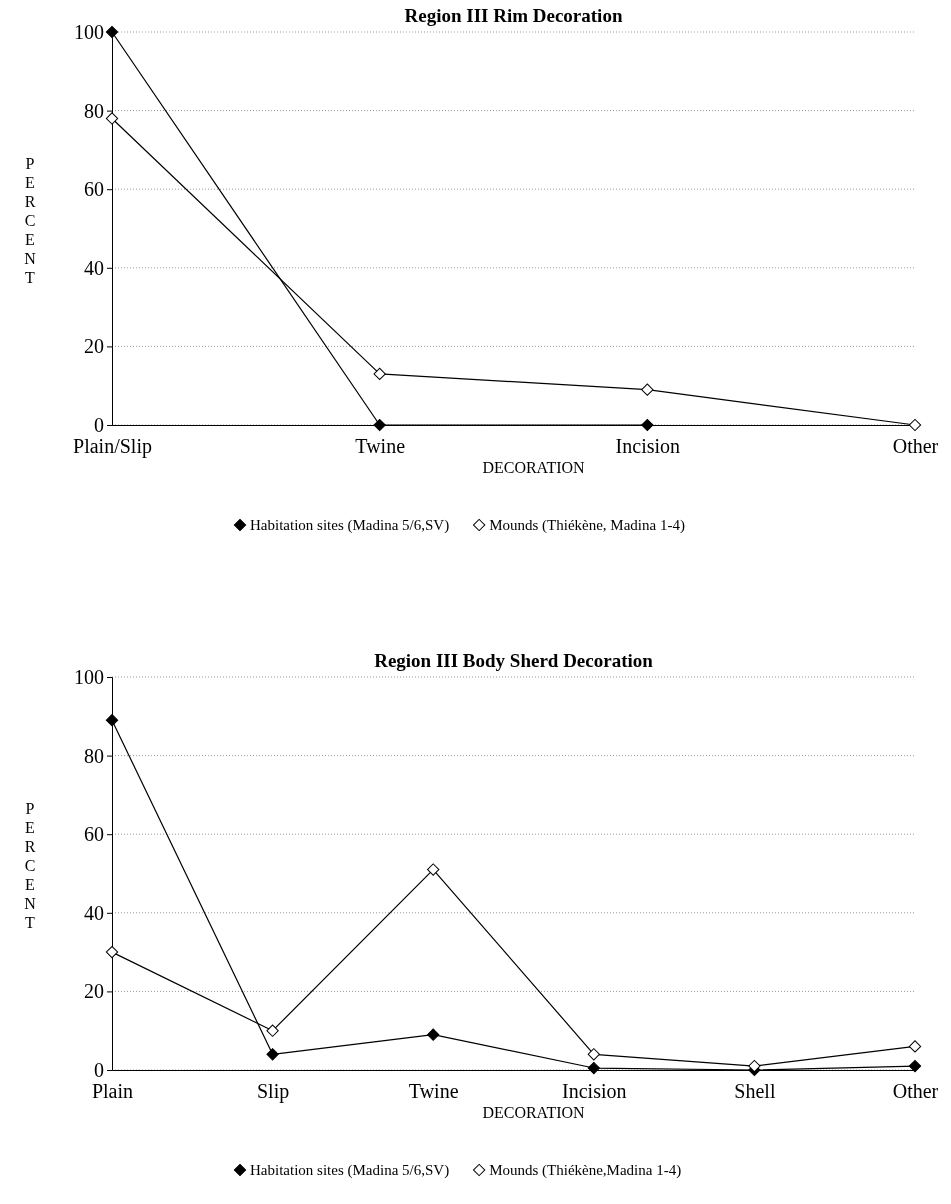 Image resolution: width=951 pixels, height=1204 pixels. Describe the element at coordinates (112, 447) in the screenshot. I see `x-tick-label: Plain/Slip` at that location.